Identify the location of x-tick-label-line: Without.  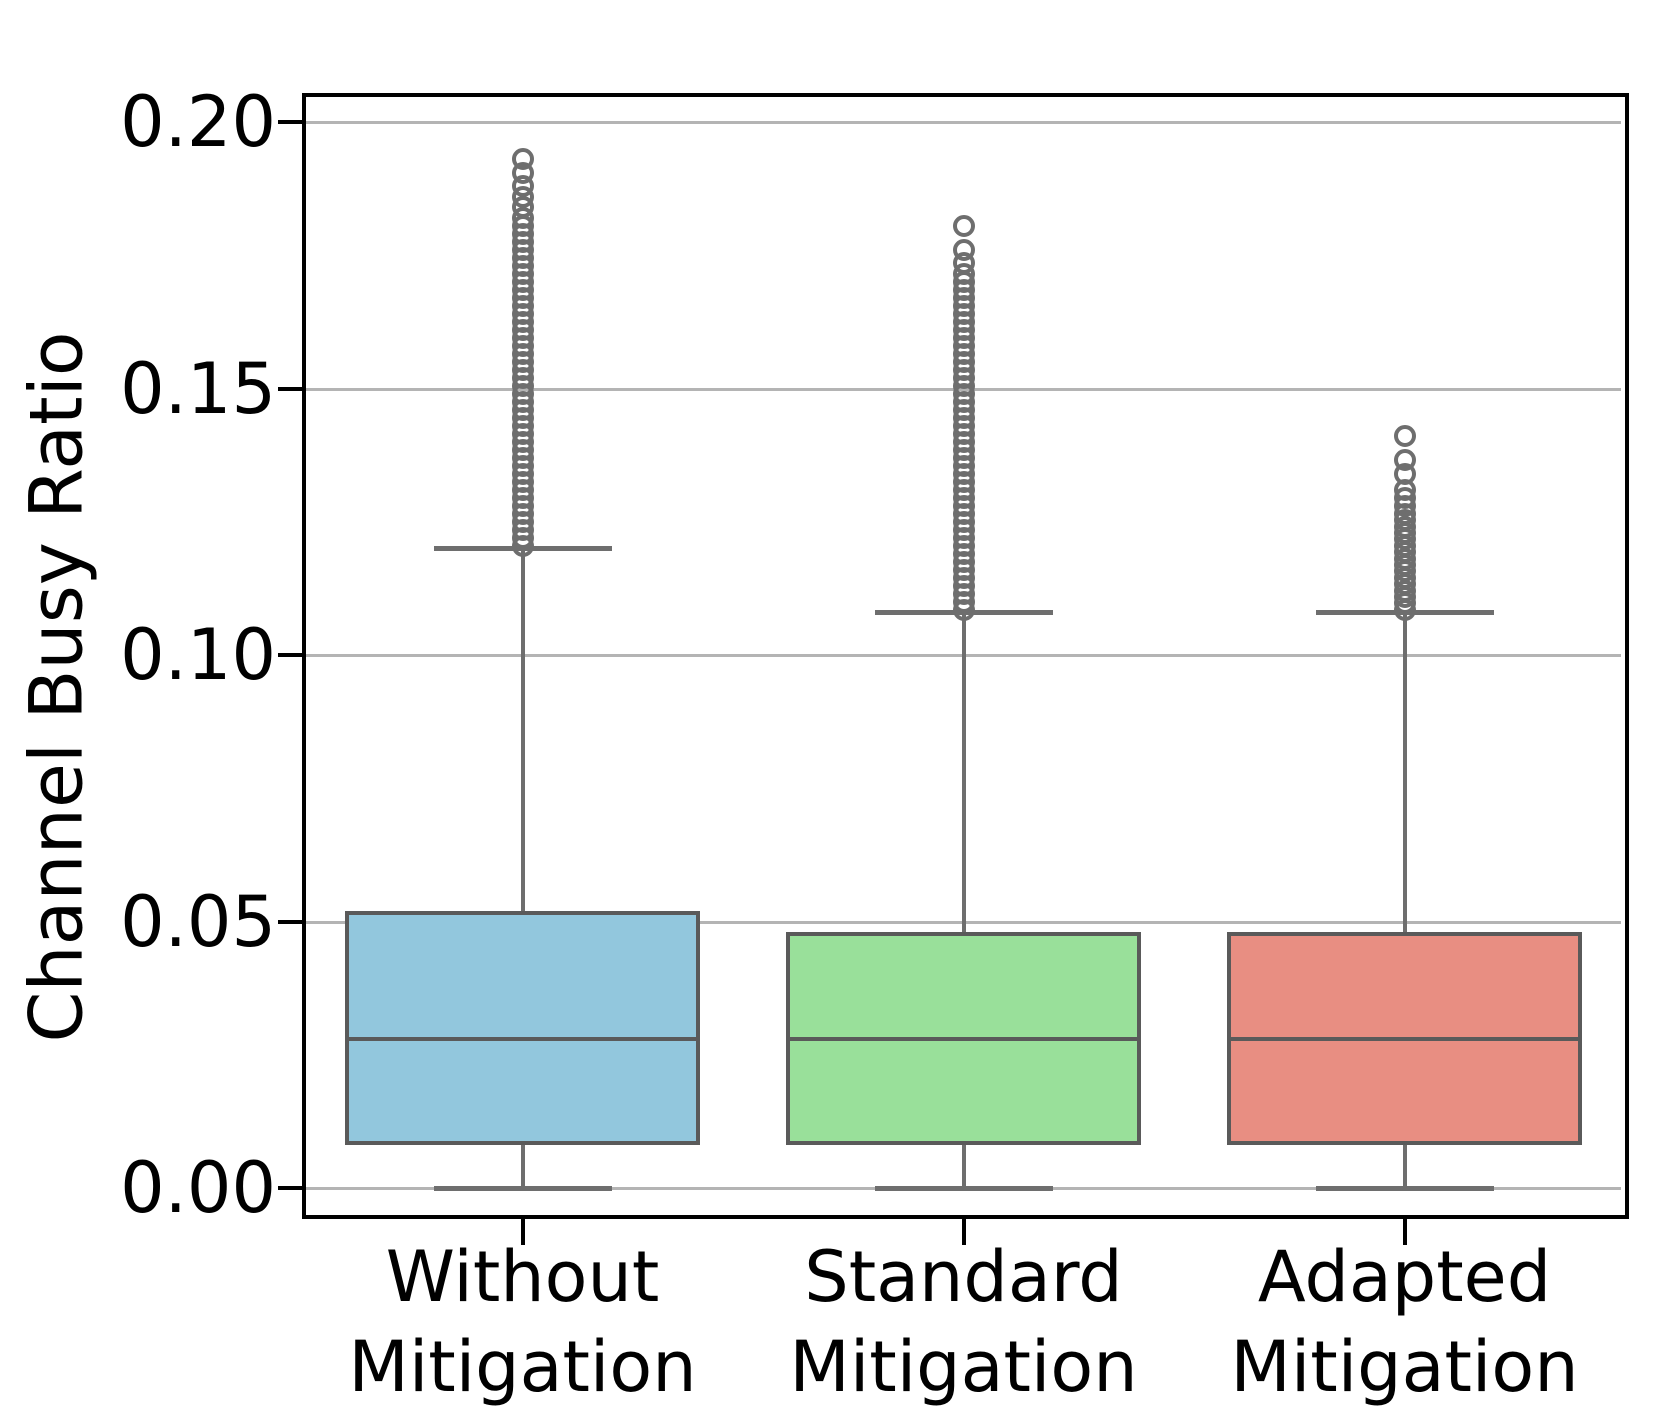
(522, 1277).